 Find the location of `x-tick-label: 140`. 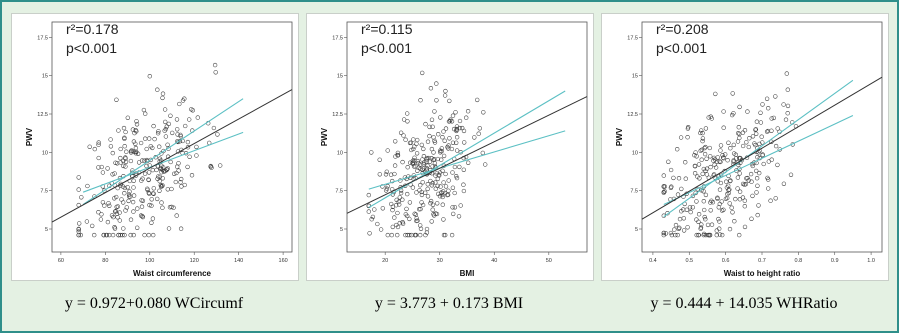

x-tick-label: 140 is located at coordinates (238, 261).